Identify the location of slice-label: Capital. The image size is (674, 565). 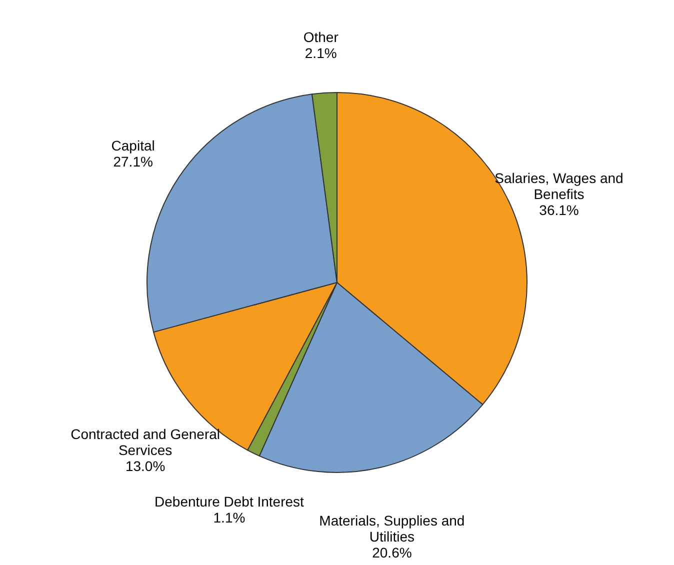
(133, 146).